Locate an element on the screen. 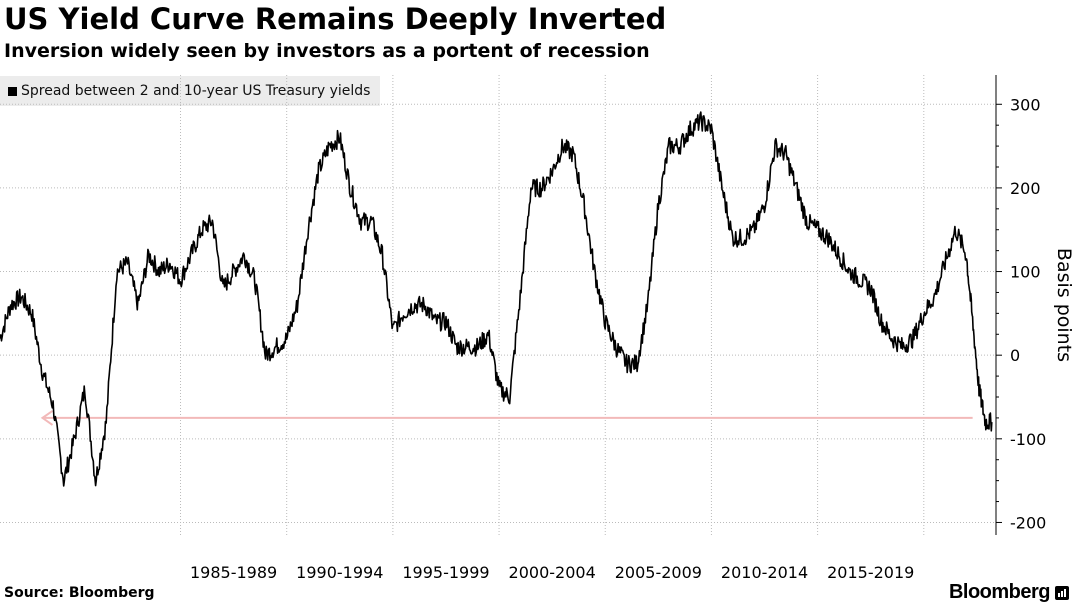 The image size is (1077, 604). terminal-icon is located at coordinates (1062, 592).